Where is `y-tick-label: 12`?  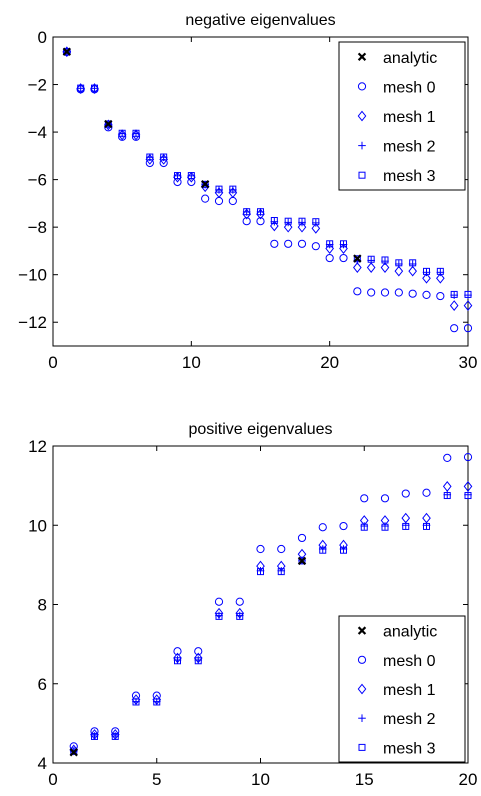 y-tick-label: 12 is located at coordinates (37, 446).